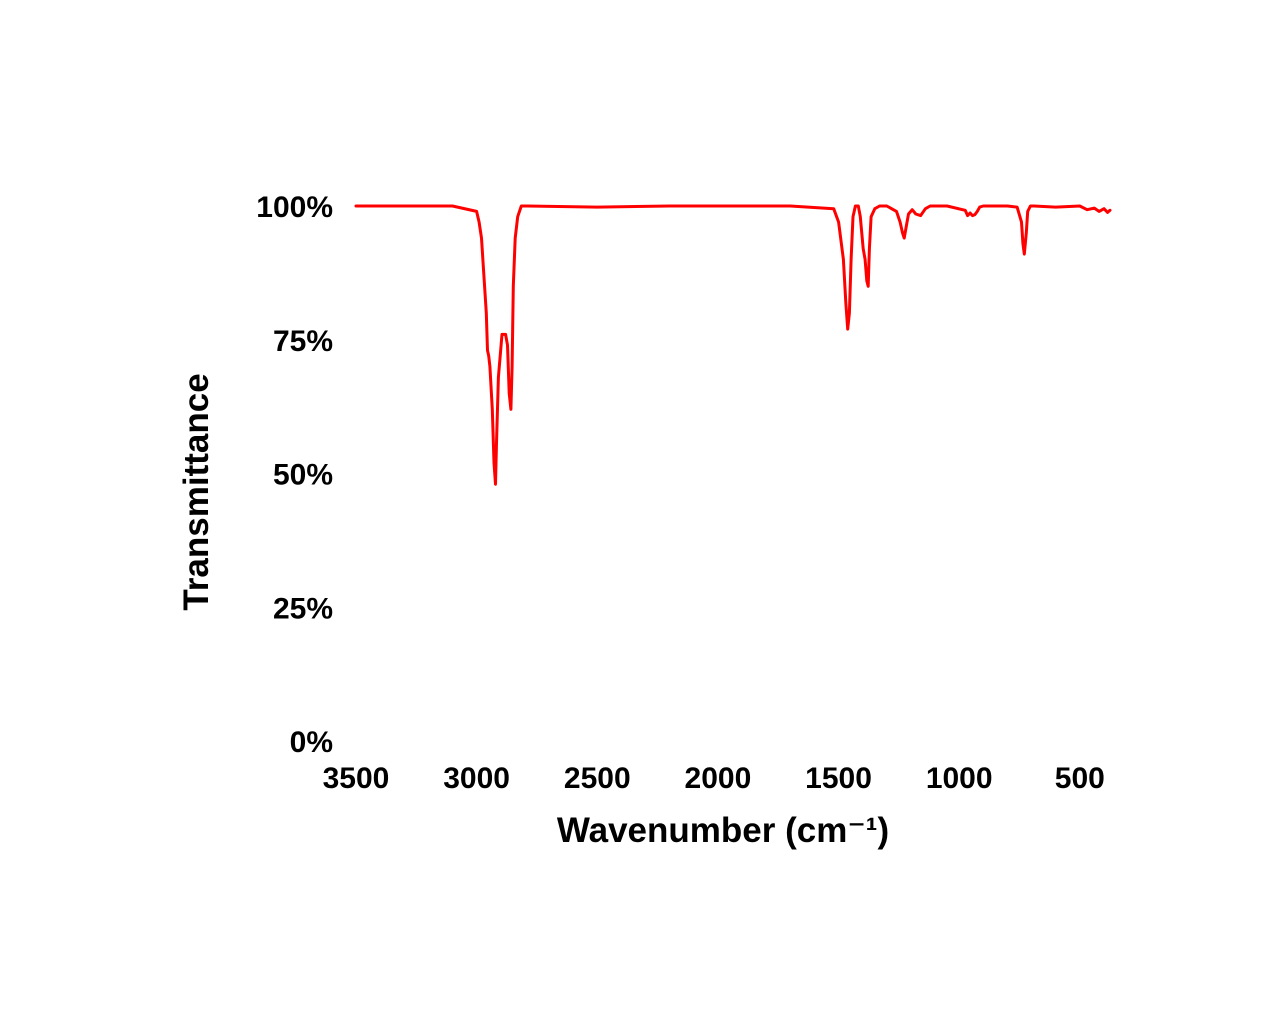 The image size is (1280, 1035). What do you see at coordinates (196, 491) in the screenshot?
I see `y-axis-title: Transmittance` at bounding box center [196, 491].